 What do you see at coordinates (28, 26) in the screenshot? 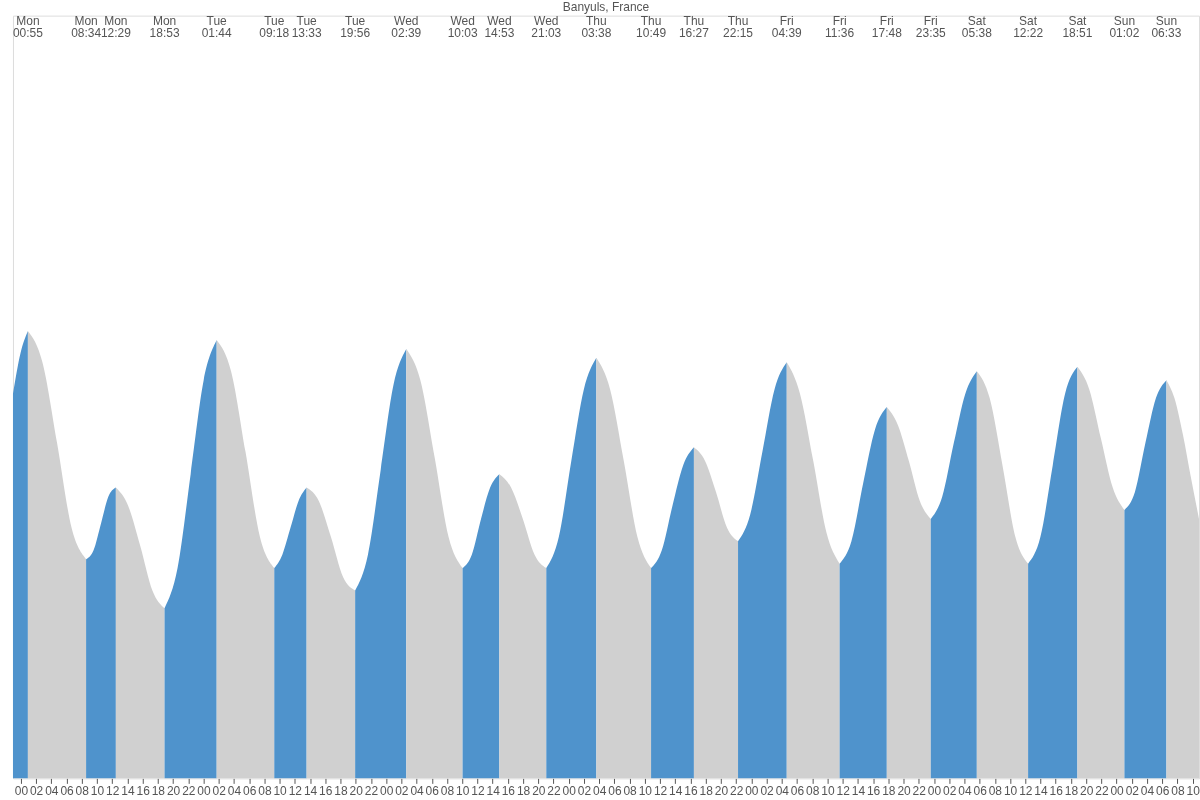
I see `text: Mon 00:55` at bounding box center [28, 26].